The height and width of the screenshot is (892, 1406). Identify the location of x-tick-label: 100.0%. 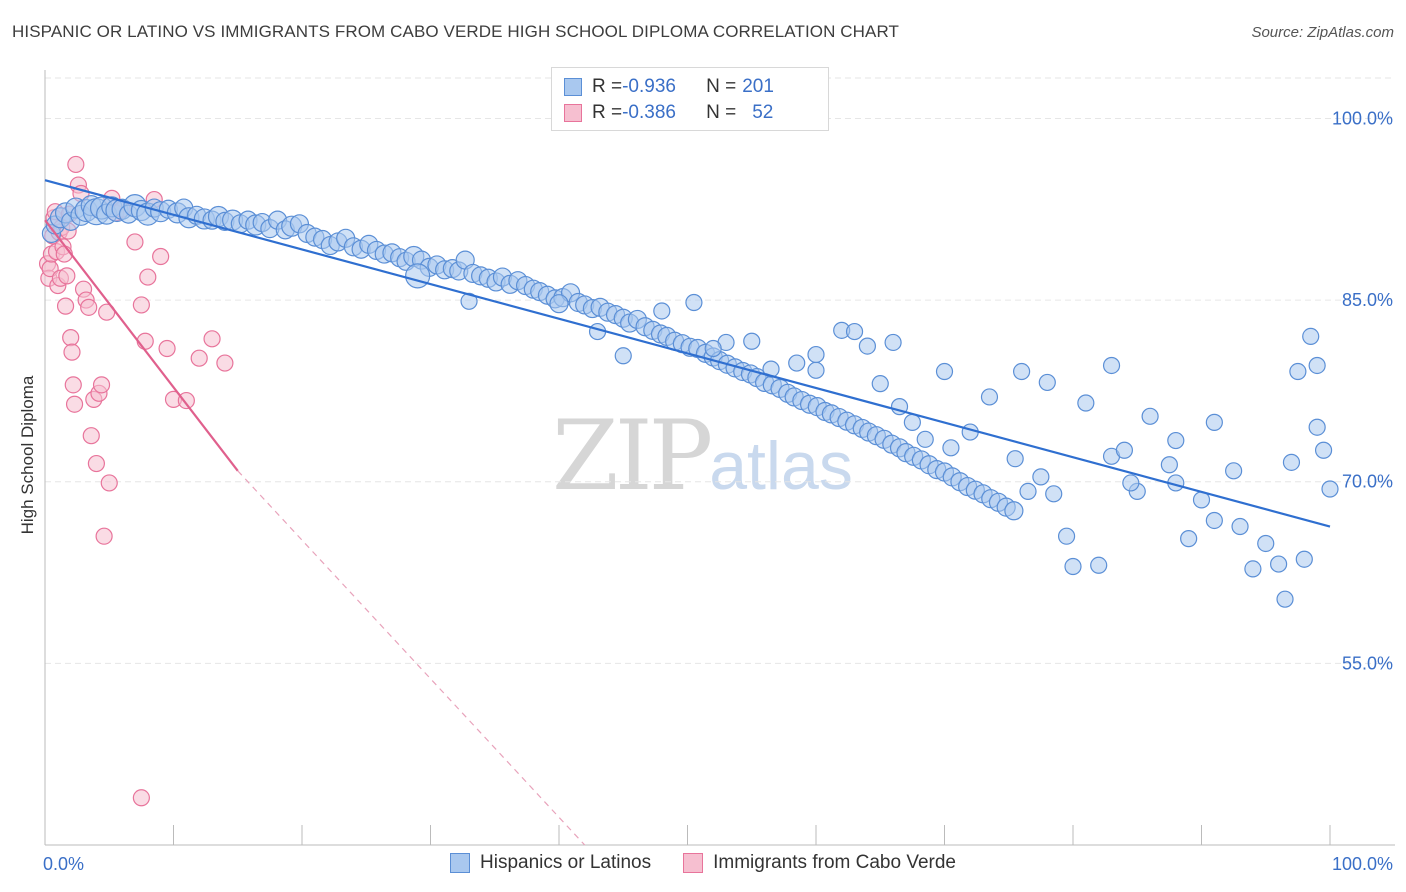
(1362, 864).